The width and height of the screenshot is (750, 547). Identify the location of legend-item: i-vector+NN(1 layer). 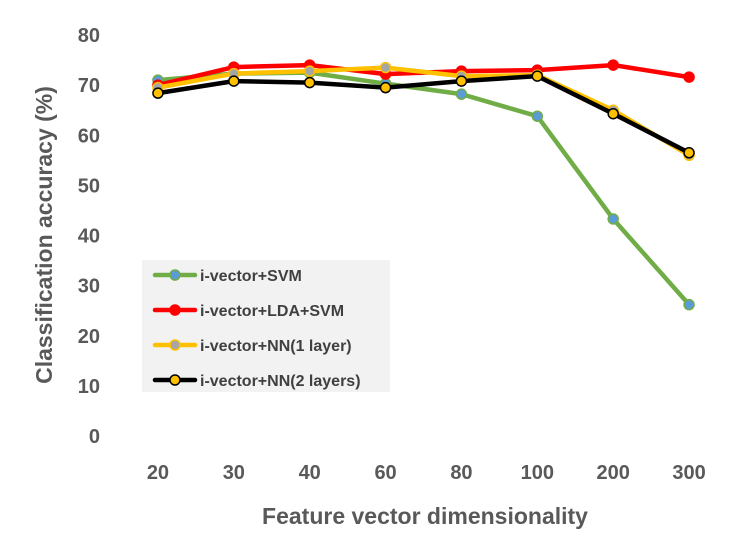
(252, 346).